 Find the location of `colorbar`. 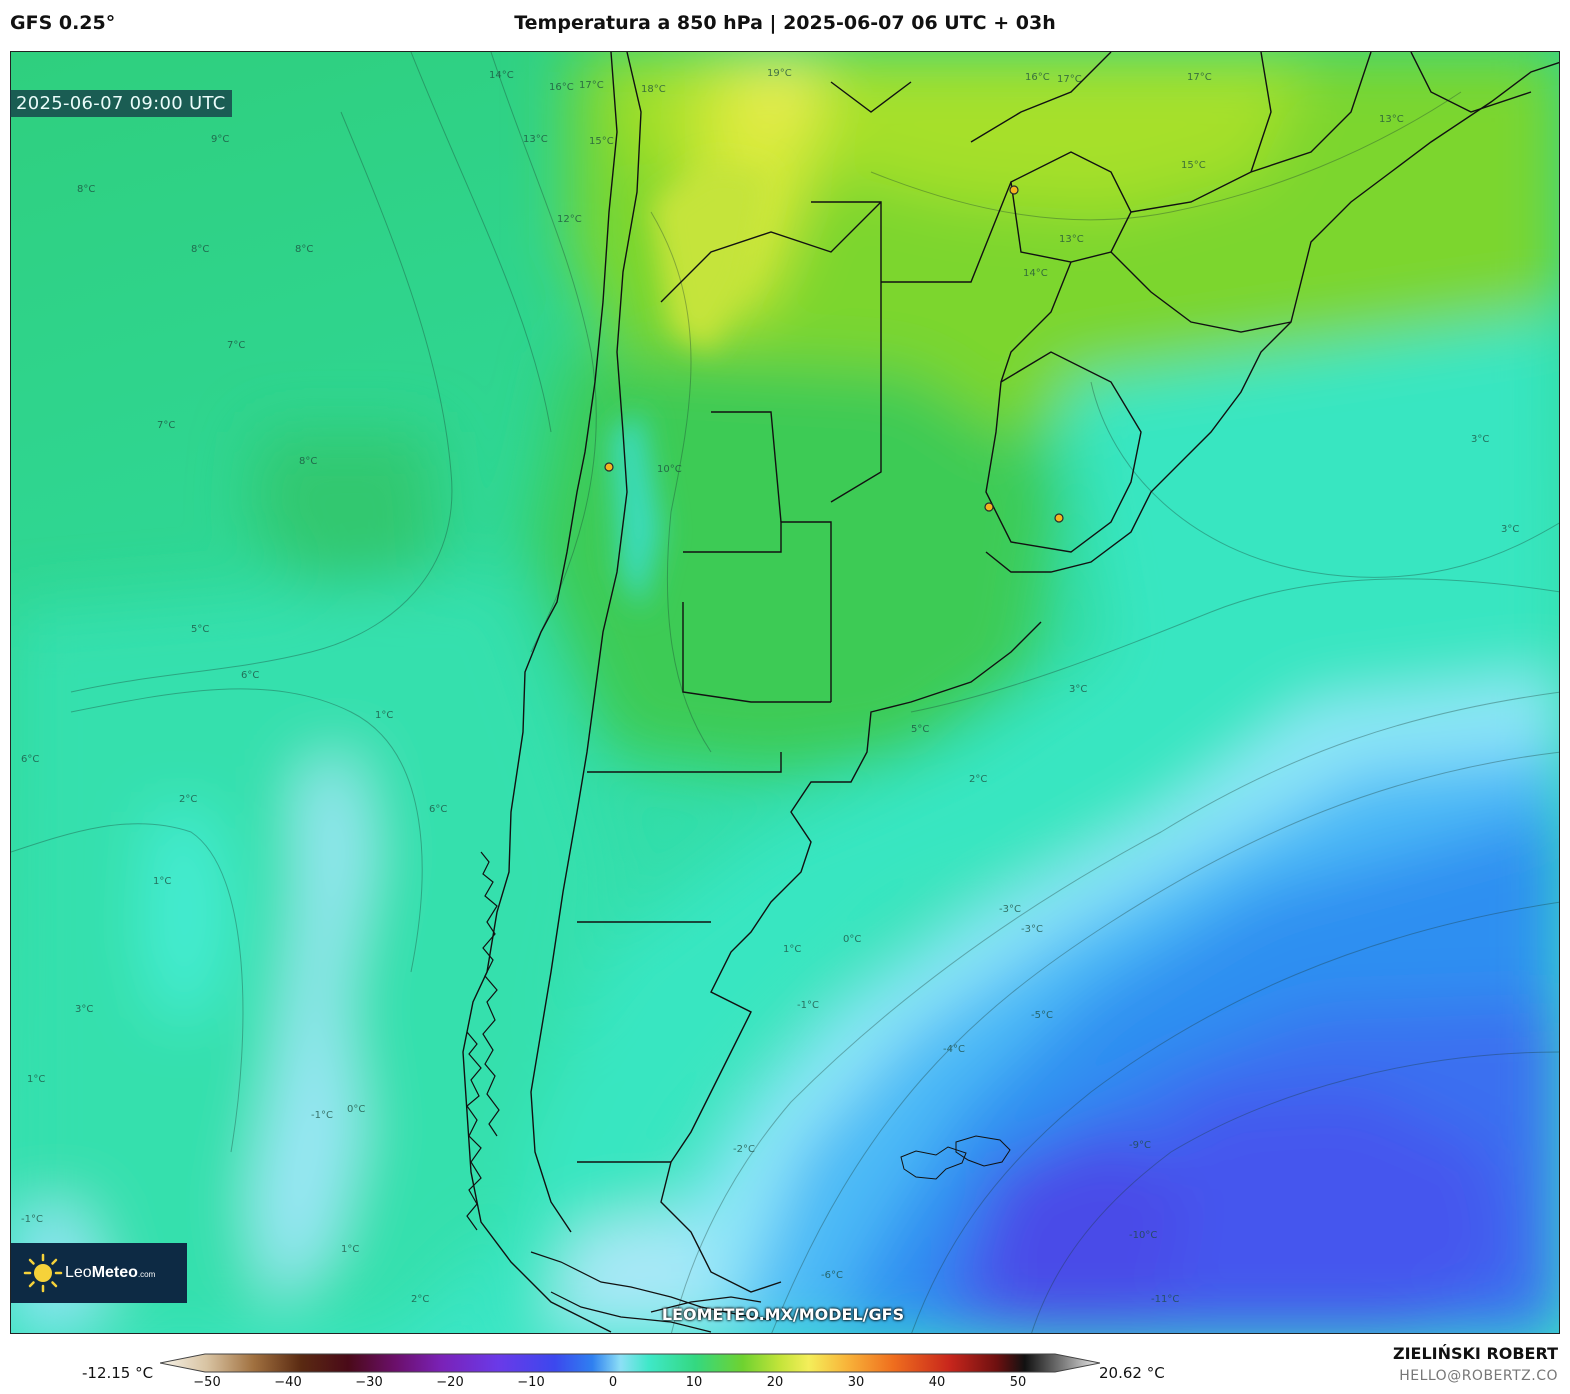

colorbar is located at coordinates (630, 1363).